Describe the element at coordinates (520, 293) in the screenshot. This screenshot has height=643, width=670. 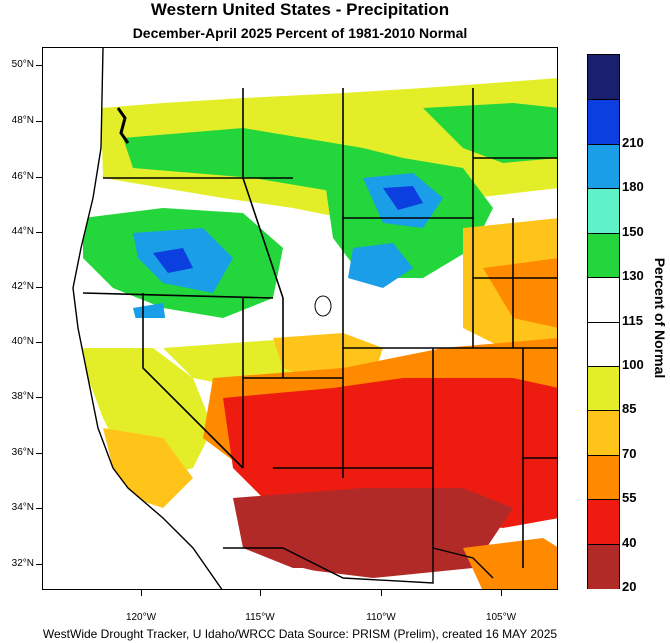
I see `plains-orange` at that location.